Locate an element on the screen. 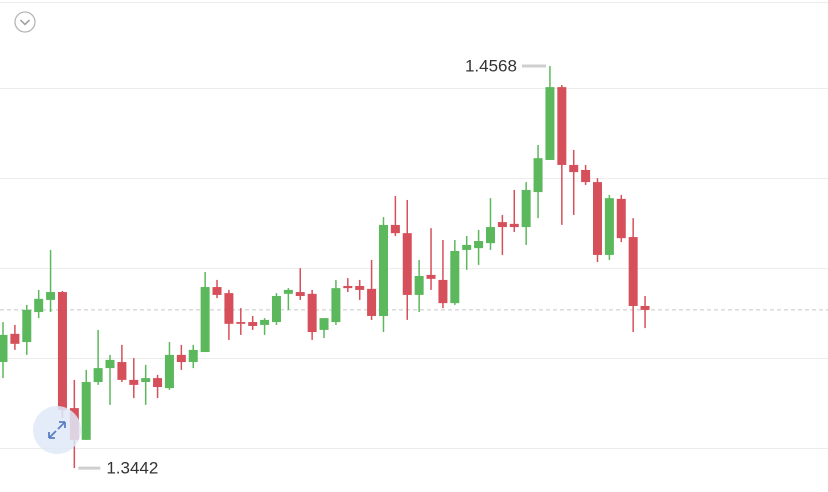 This screenshot has width=828, height=492. expand-icon is located at coordinates (57, 430).